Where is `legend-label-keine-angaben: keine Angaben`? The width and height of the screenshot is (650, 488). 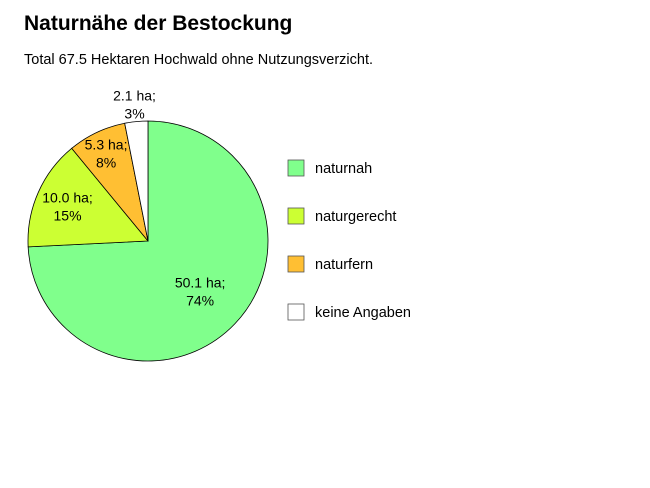
legend-label-keine-angaben: keine Angaben is located at coordinates (363, 313).